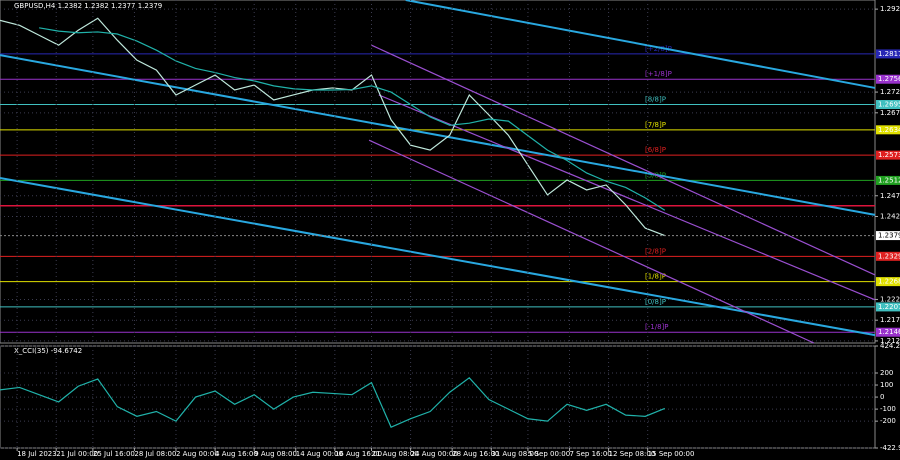 The height and width of the screenshot is (460, 900). Describe the element at coordinates (890, 113) in the screenshot. I see `y-tick-label: 1.2675` at that location.